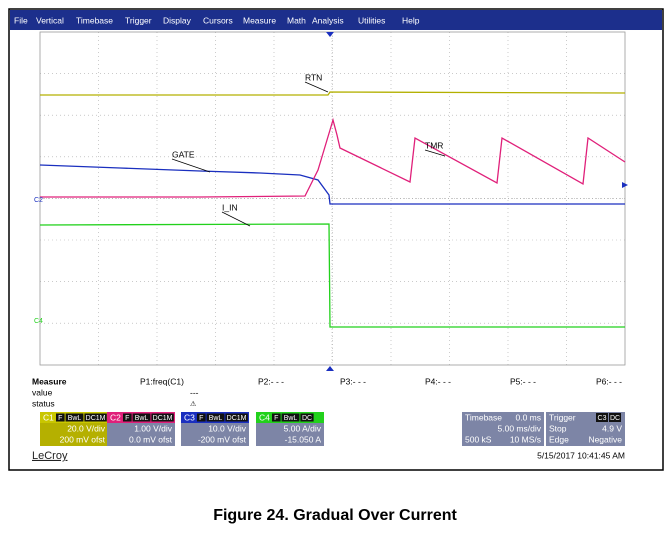 The width and height of the screenshot is (671, 547). I want to click on channel-scale: 20.0 V/div, so click(86, 428).